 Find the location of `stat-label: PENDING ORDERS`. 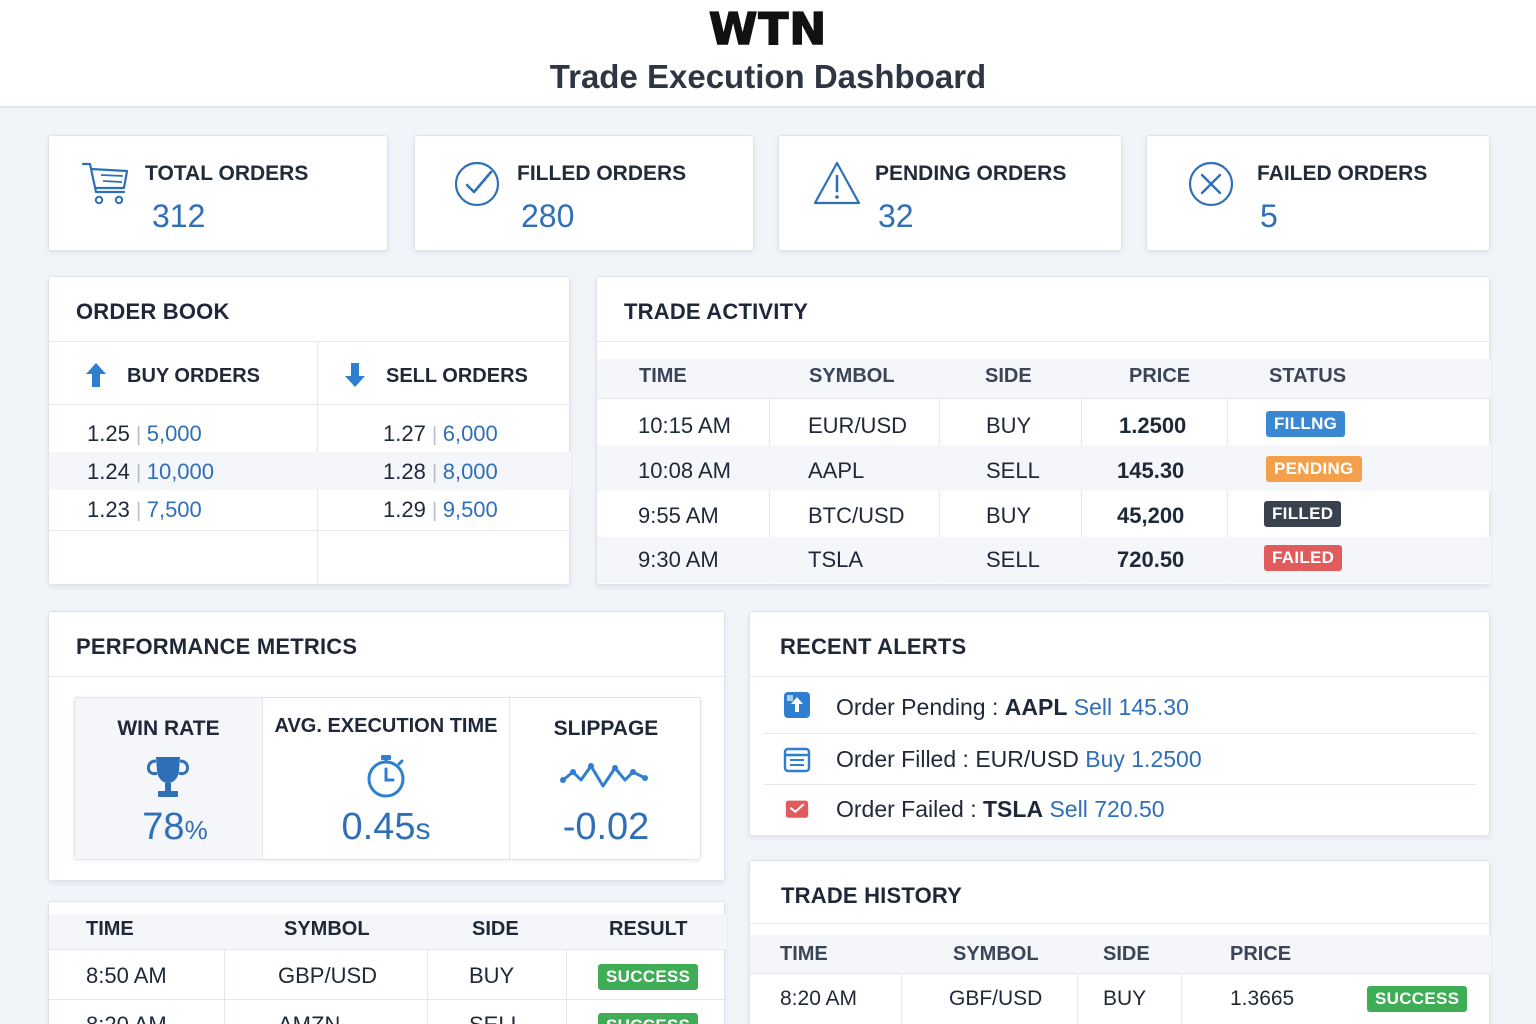

stat-label: PENDING ORDERS is located at coordinates (971, 173).